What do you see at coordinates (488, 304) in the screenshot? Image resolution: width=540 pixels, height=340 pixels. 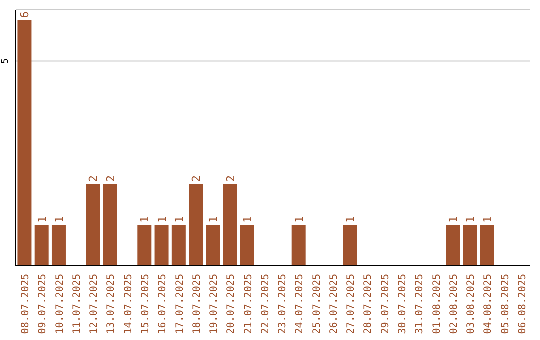 I see `x-tick-label: 04.08.2025` at bounding box center [488, 304].